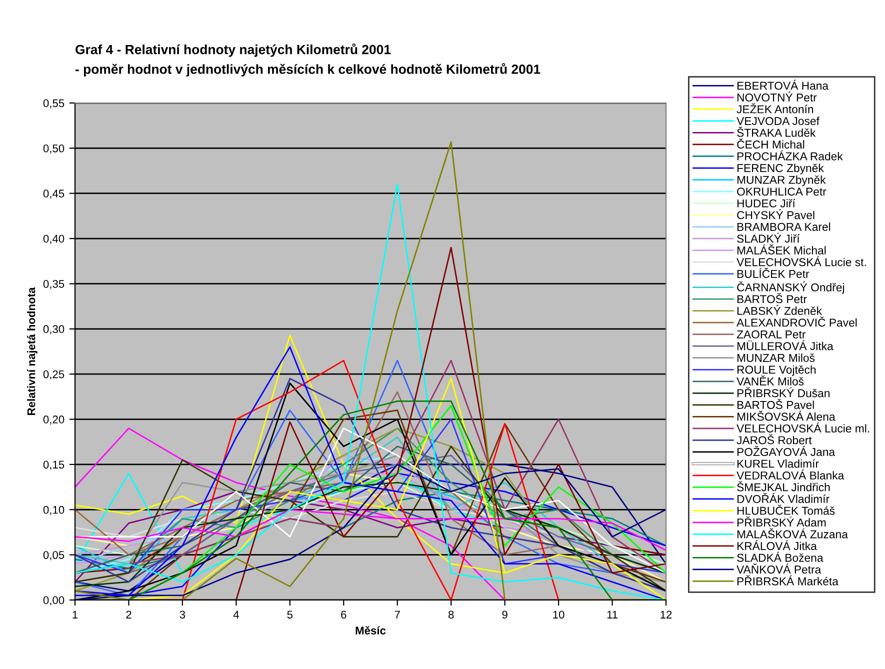 The height and width of the screenshot is (669, 885). I want to click on legend-label: SLADKÝ Jiří, so click(768, 237).